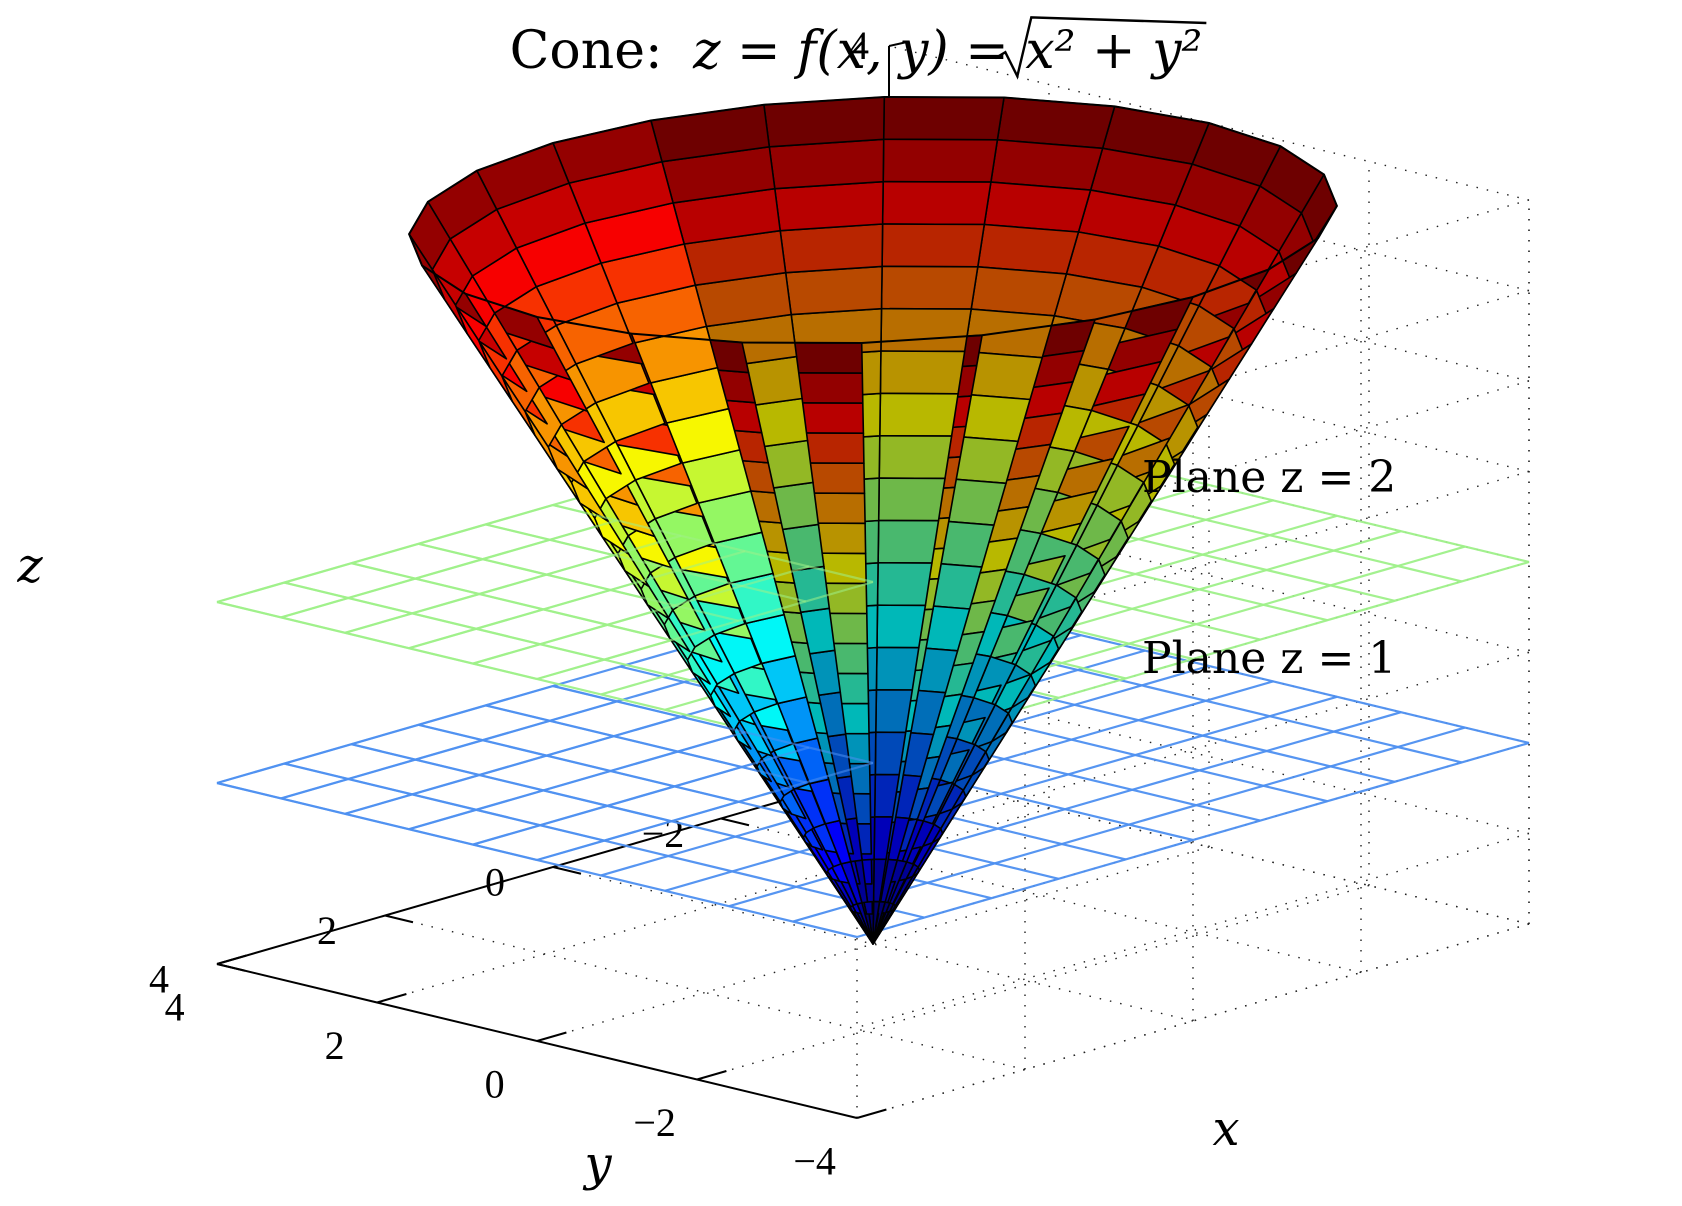  I want to click on z-axis-label: z, so click(29, 566).